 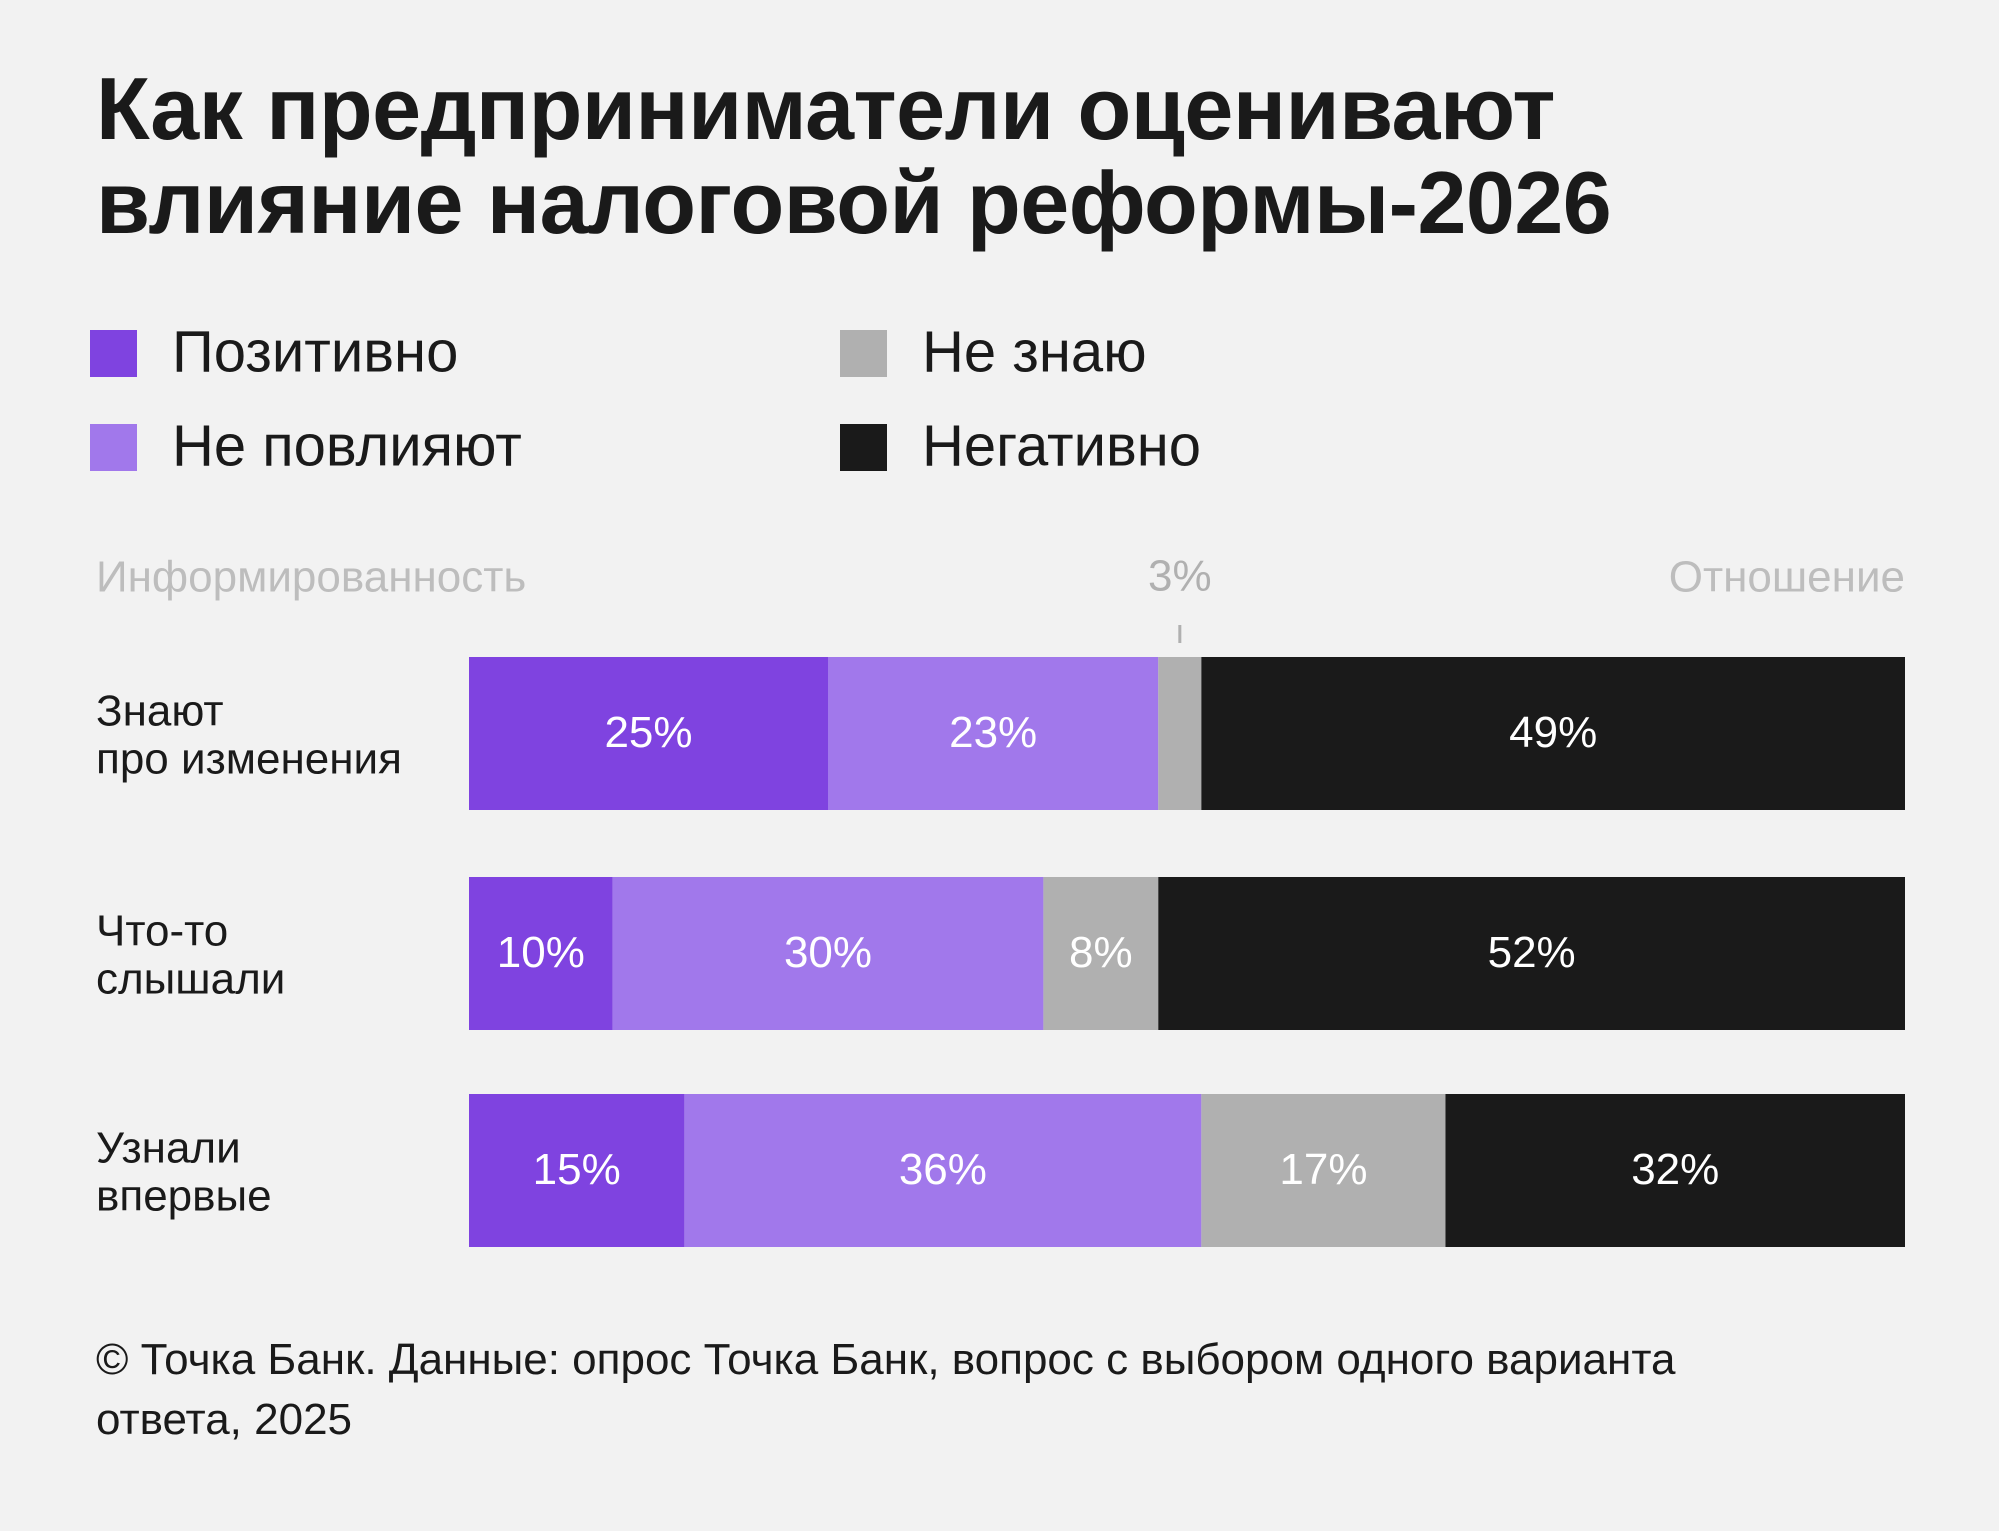 I want to click on legend-label: Не повлияют, so click(x=347, y=445).